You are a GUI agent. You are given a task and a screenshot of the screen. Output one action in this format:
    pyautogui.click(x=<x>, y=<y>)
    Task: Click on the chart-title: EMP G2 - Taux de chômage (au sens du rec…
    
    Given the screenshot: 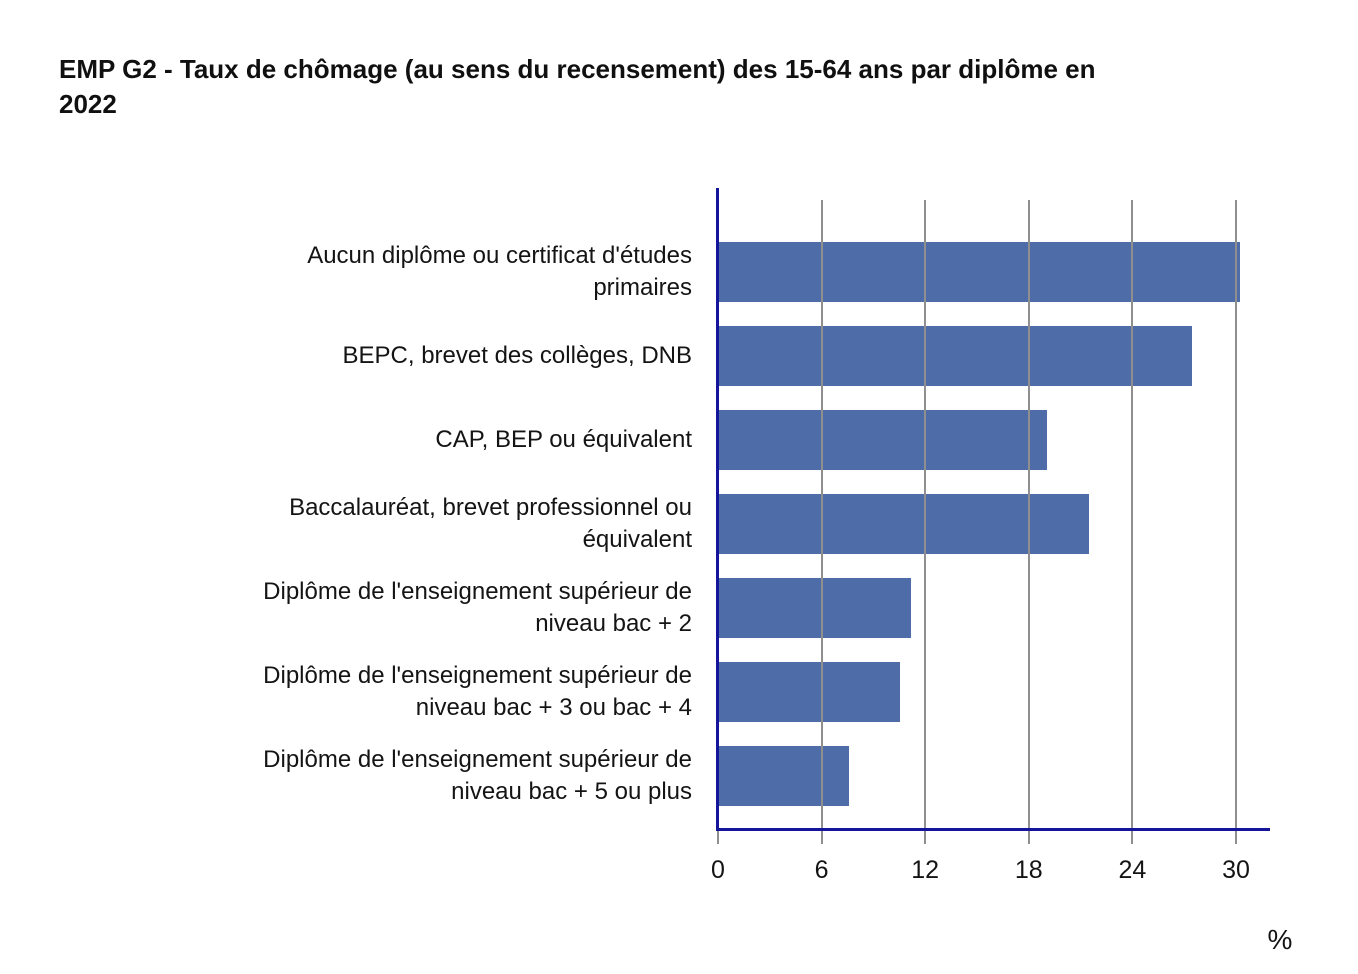 What is the action you would take?
    pyautogui.click(x=577, y=87)
    